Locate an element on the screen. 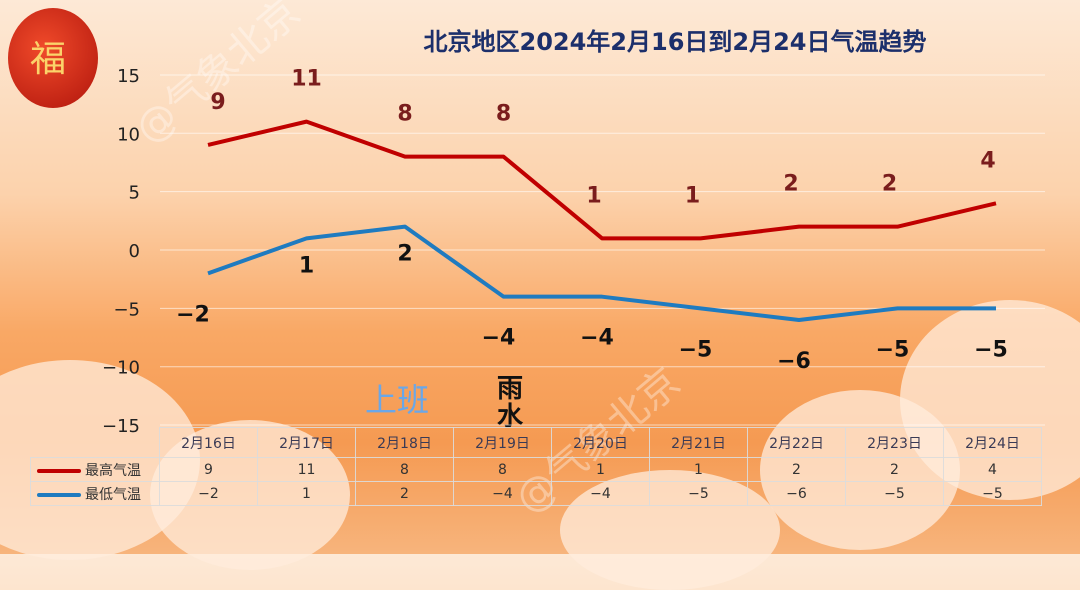 This screenshot has height=590, width=1080. legend-min-label: 最低气温 is located at coordinates (113, 494).